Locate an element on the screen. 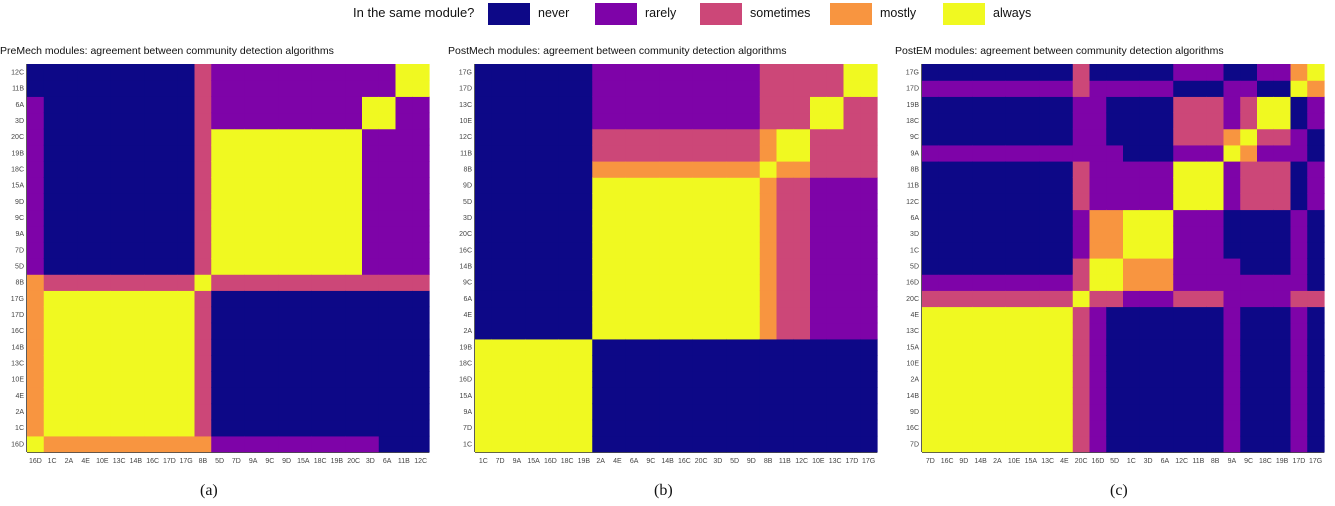  x-tick-label: 8B is located at coordinates (203, 461).